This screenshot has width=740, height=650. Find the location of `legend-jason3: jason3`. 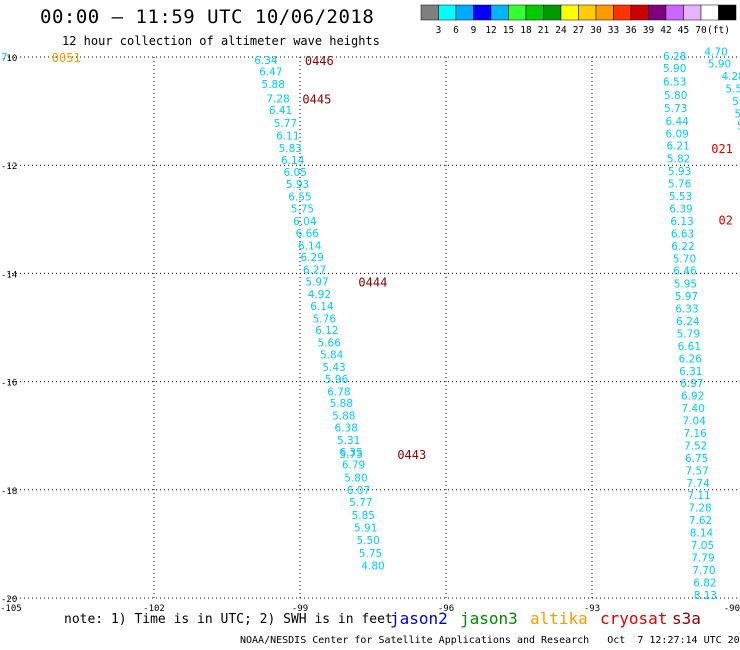

legend-jason3: jason3 is located at coordinates (489, 618).